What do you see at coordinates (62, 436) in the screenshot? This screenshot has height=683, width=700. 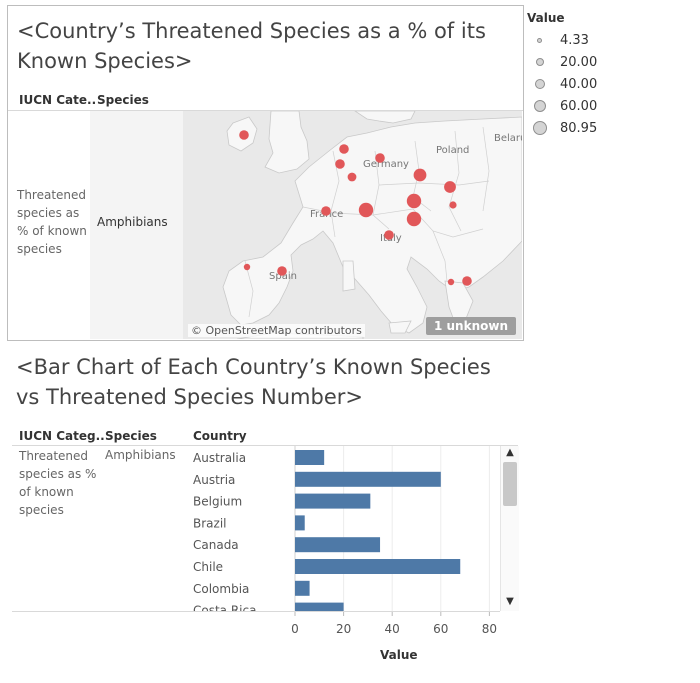 I see `bar-header-category: IUCN Categ..` at bounding box center [62, 436].